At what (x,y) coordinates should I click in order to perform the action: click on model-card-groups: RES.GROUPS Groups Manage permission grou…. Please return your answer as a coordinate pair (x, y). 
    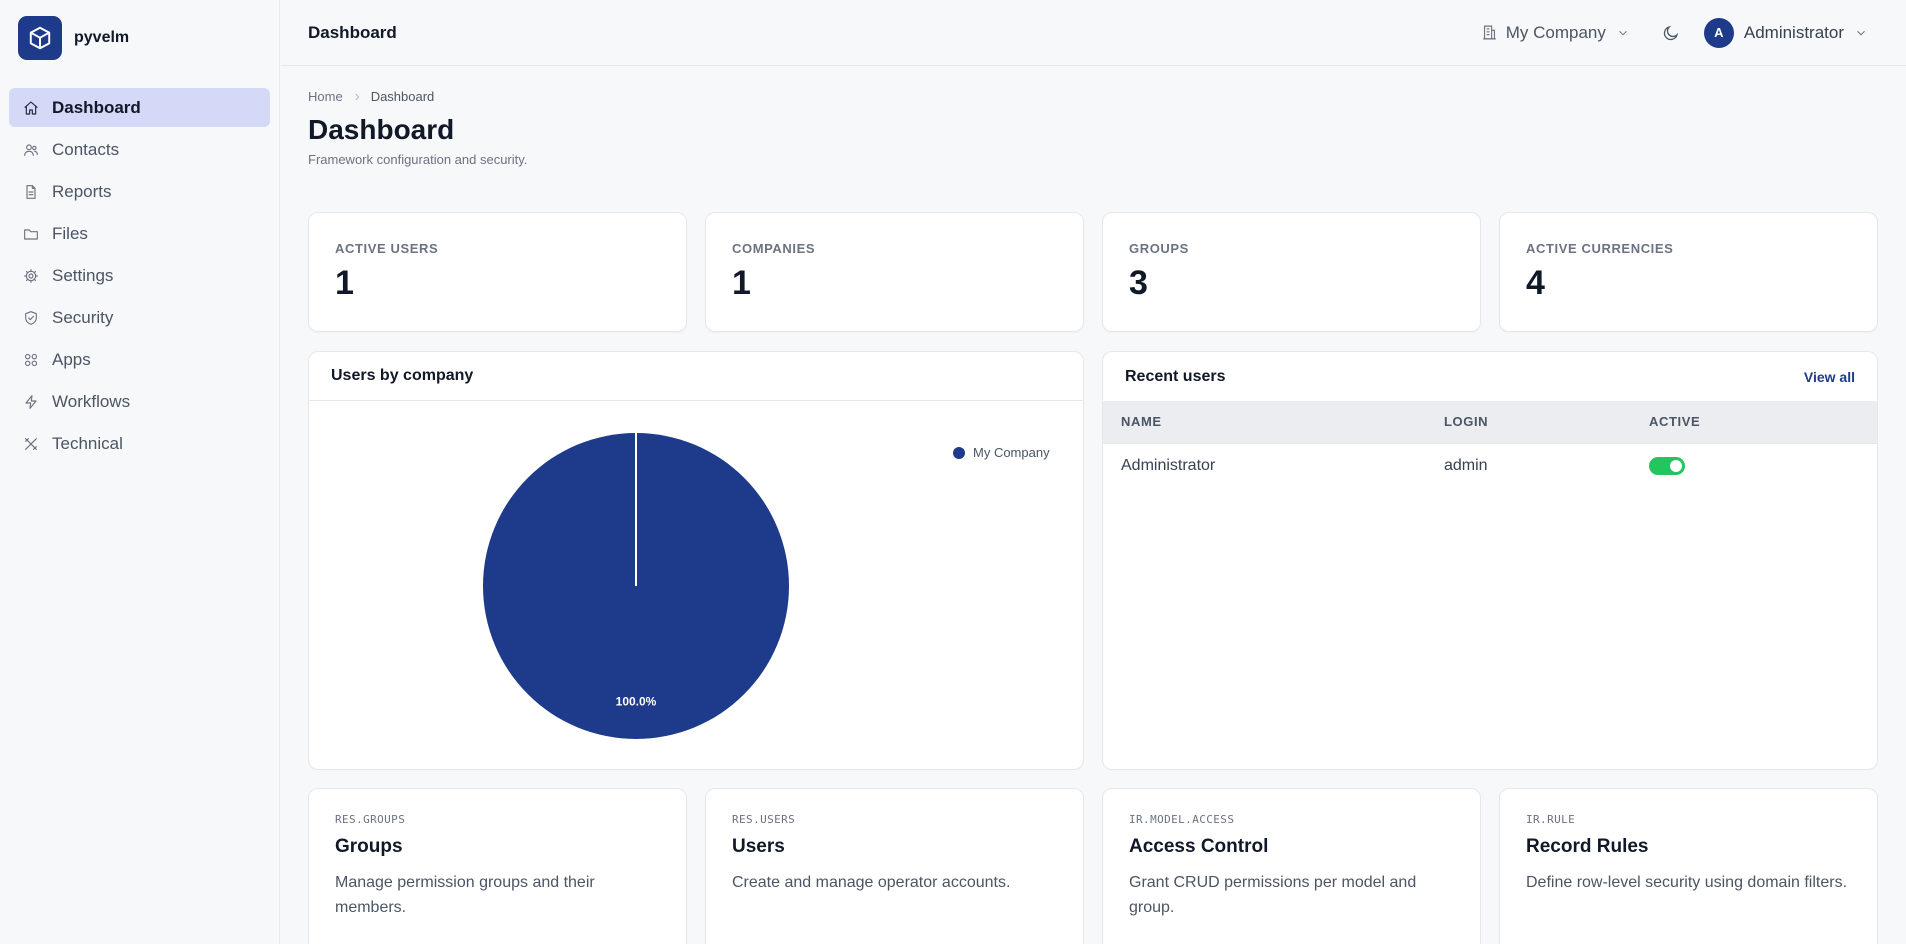
    Looking at the image, I should click on (497, 866).